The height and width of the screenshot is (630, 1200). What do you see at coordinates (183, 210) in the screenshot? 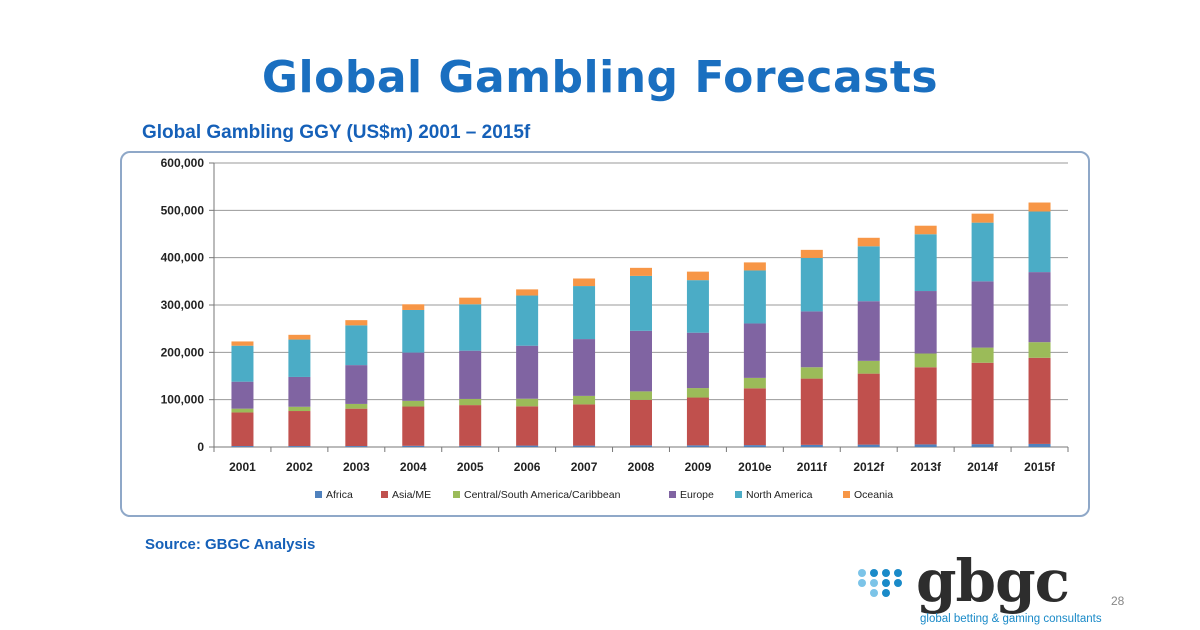
I see `y-tick-label: 500,000` at bounding box center [183, 210].